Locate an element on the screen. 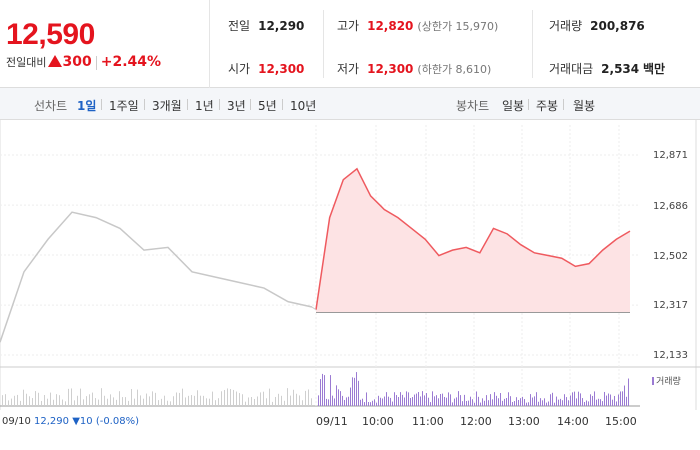 The width and height of the screenshot is (700, 450). high-value: 12,820 is located at coordinates (390, 26).